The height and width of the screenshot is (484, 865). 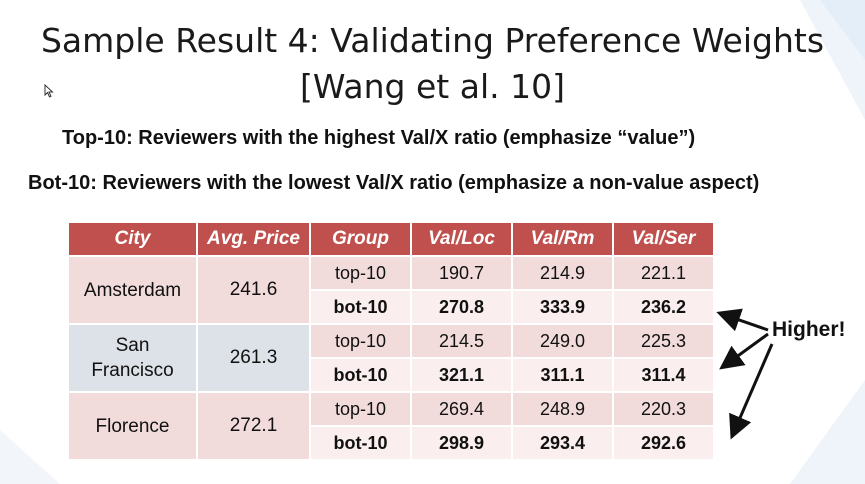 I want to click on val-rm-cell: 248.9, so click(x=562, y=409).